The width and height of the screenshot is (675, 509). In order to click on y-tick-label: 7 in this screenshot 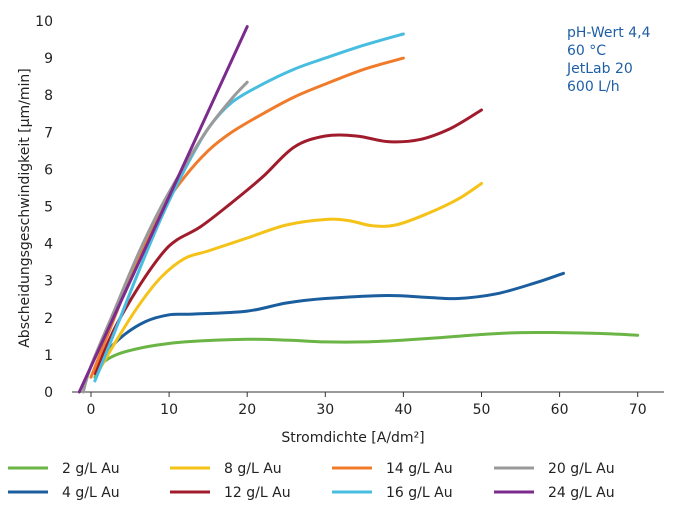, I will do `click(48, 133)`.